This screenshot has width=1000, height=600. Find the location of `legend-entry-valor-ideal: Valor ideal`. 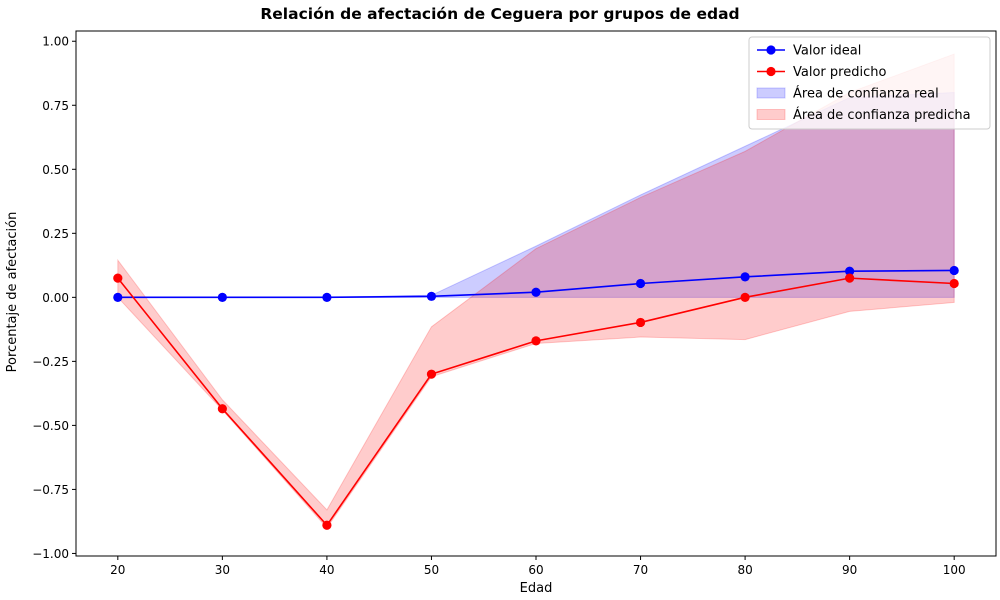

legend-entry-valor-ideal: Valor ideal is located at coordinates (809, 51).